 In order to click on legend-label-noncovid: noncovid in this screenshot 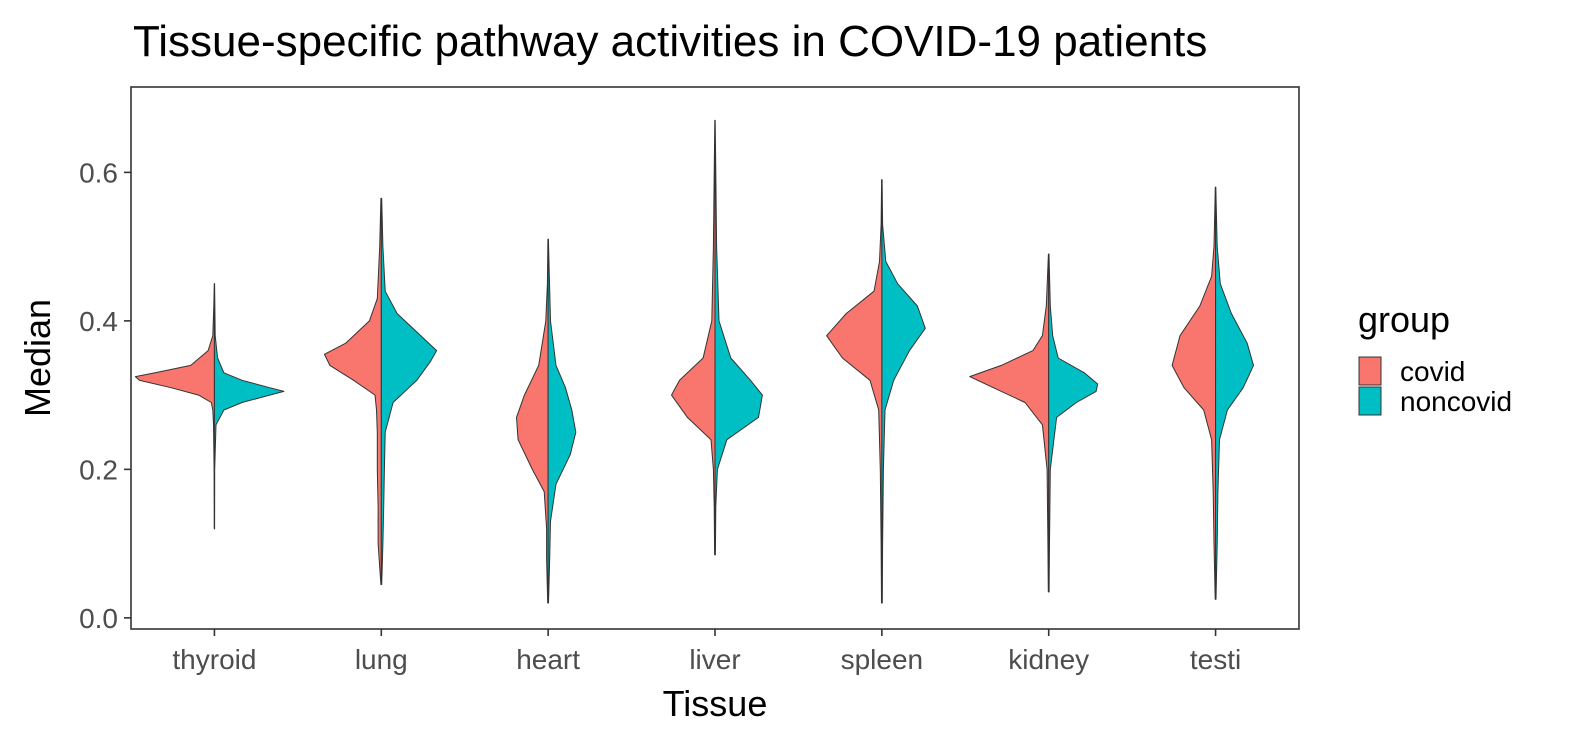, I will do `click(1456, 401)`.